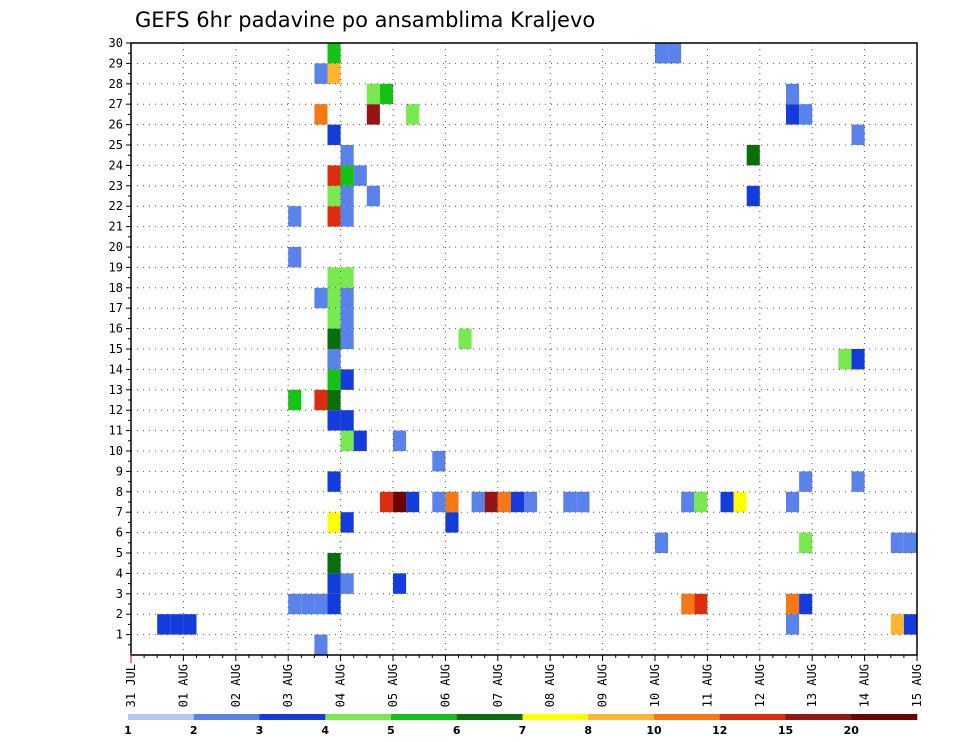 The width and height of the screenshot is (960, 742). I want to click on y-tick-label: 10, so click(116, 451).